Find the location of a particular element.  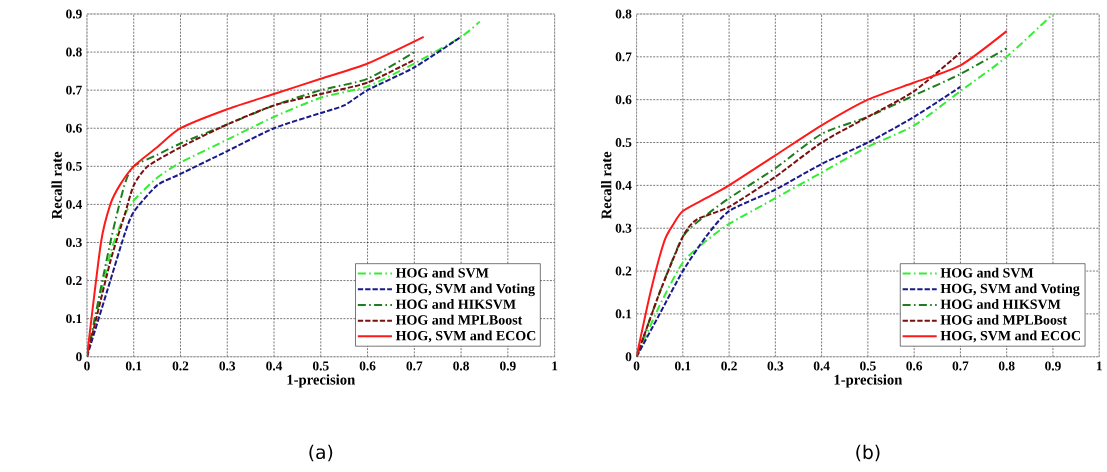

text: (a) is located at coordinates (321, 453).